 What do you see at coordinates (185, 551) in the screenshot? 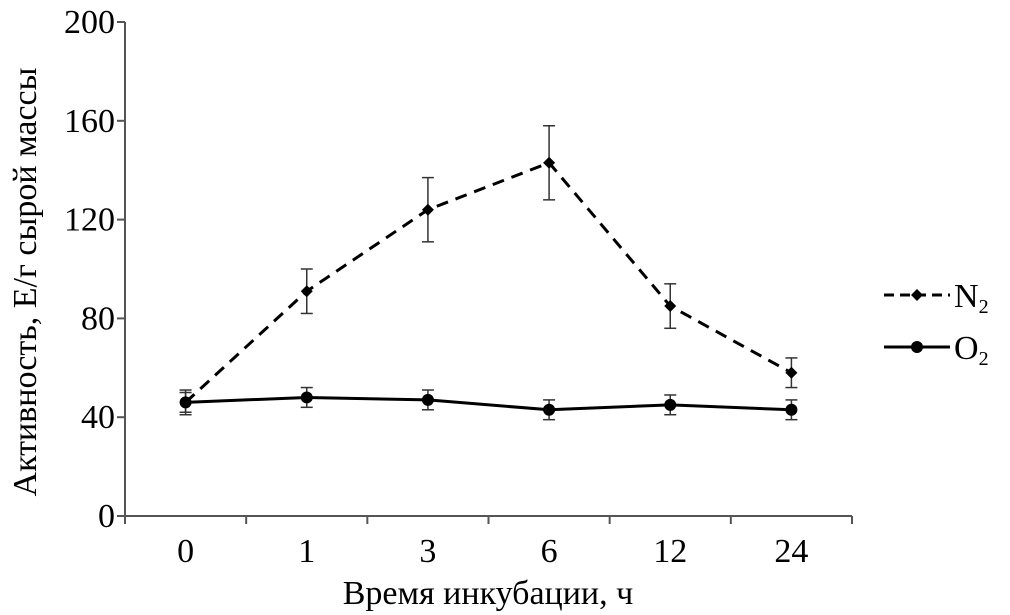
I see `x-tick-label: 0` at bounding box center [185, 551].